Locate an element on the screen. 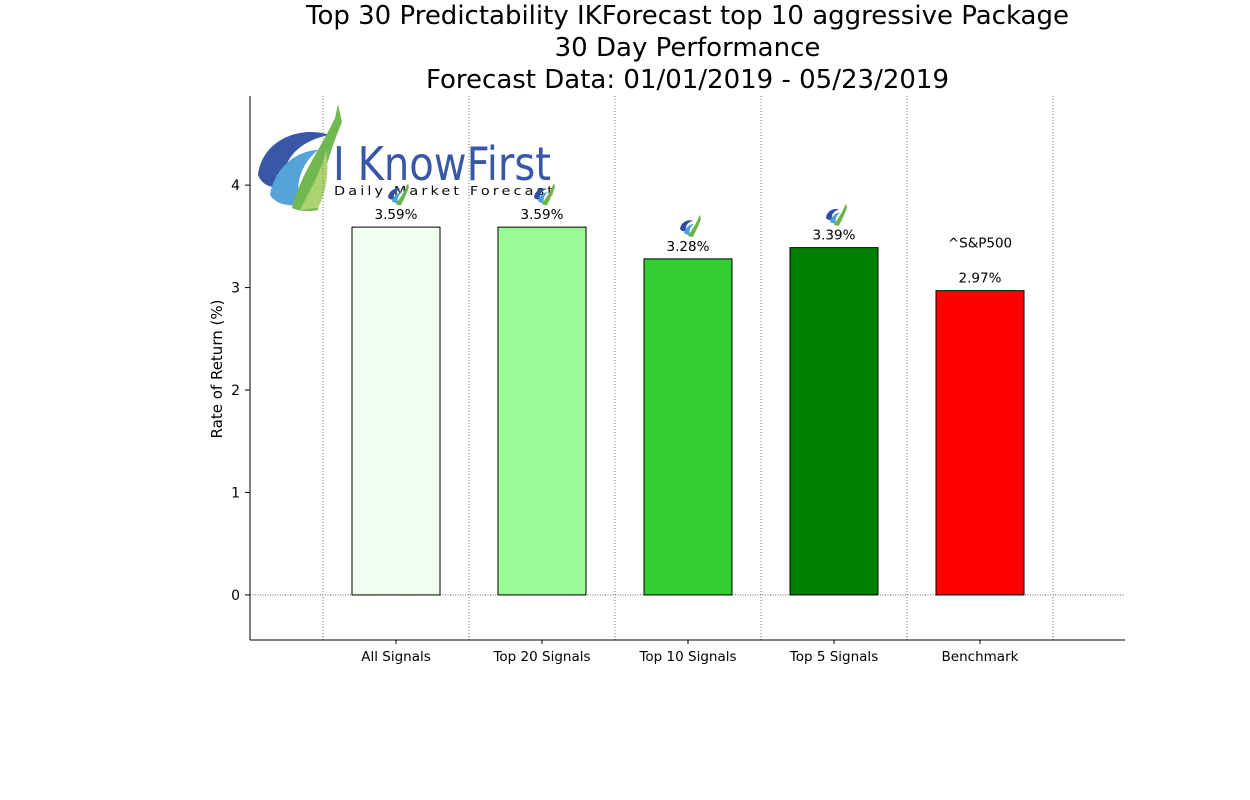  y-tick-label: 1 is located at coordinates (235, 493).